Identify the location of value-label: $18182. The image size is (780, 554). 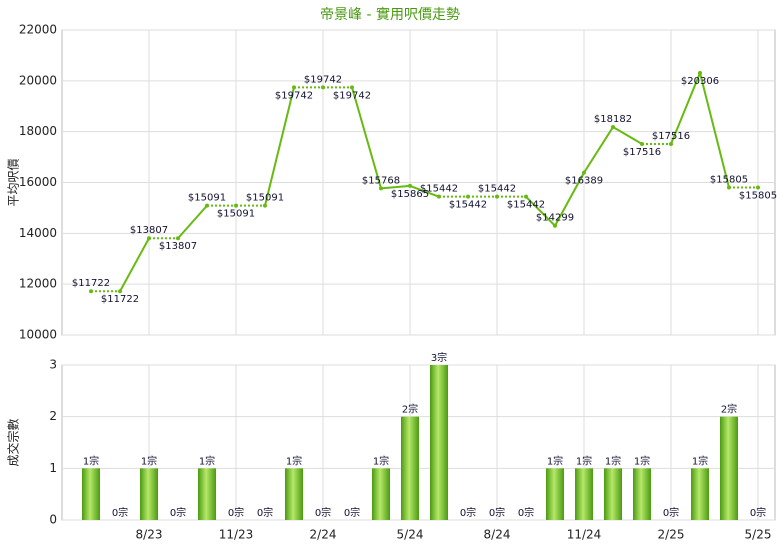
(613, 119).